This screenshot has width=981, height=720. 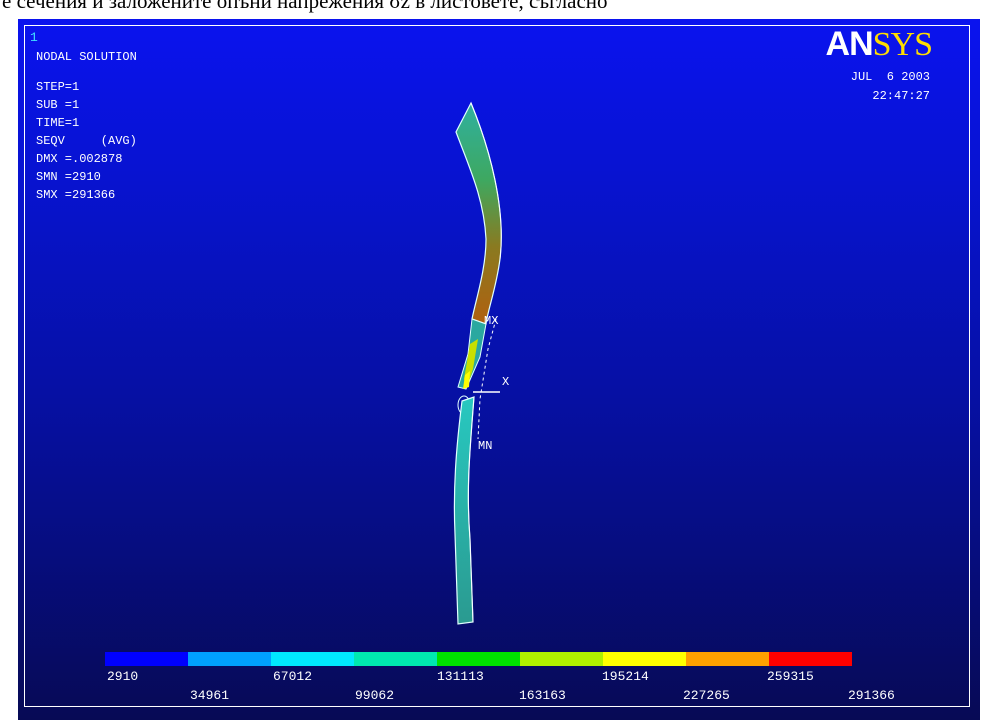 What do you see at coordinates (706, 695) in the screenshot?
I see `legend-label-bottom-4: 227265` at bounding box center [706, 695].